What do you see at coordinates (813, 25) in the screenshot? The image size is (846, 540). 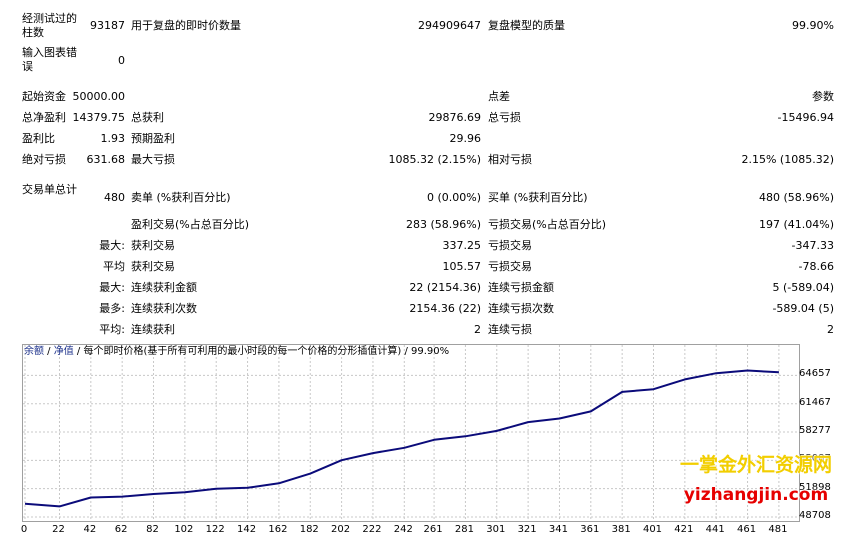 I see `quality-value: 99.90%` at bounding box center [813, 25].